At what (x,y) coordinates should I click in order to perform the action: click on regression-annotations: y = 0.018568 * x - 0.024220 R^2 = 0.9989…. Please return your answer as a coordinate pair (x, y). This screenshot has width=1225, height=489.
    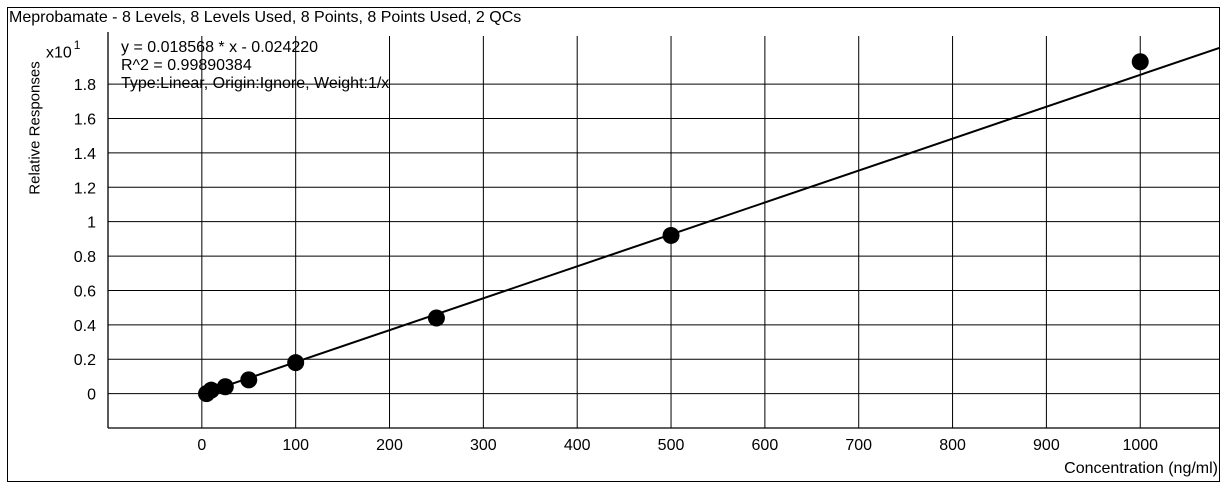
    Looking at the image, I should click on (255, 66).